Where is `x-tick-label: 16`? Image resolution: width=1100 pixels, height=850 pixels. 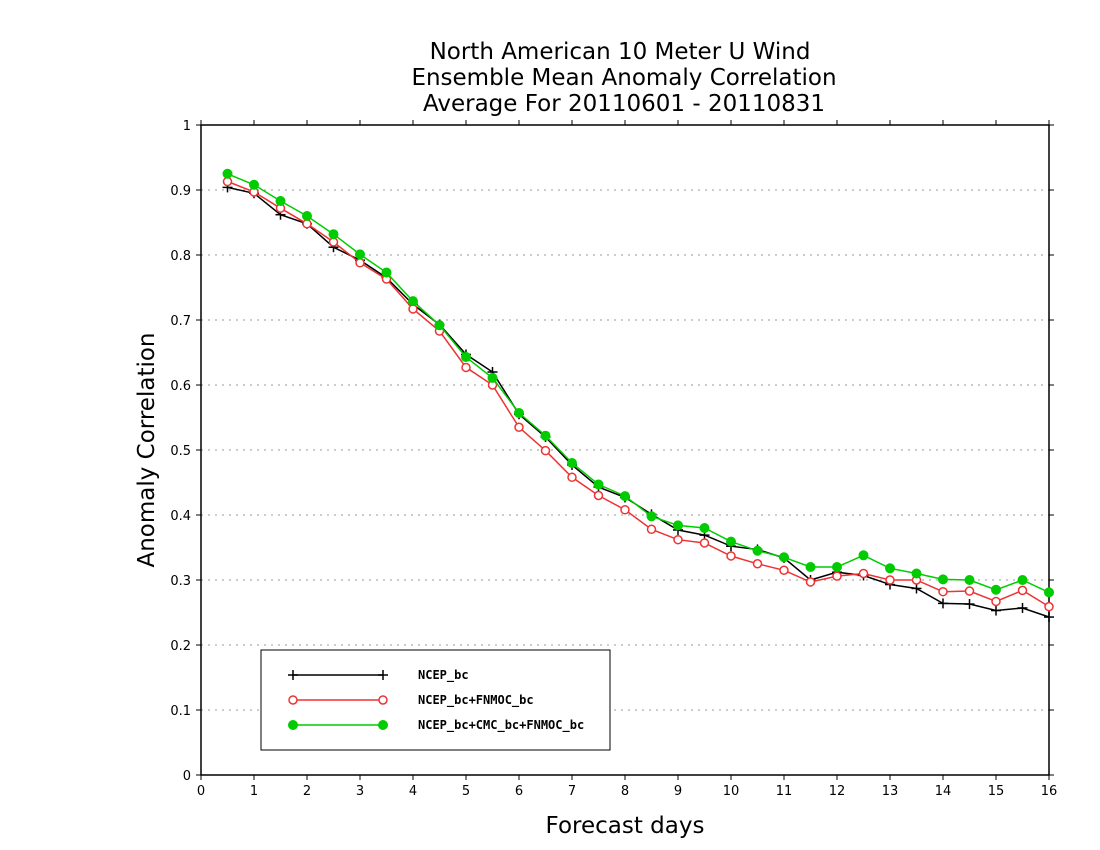 x-tick-label: 16 is located at coordinates (1049, 791).